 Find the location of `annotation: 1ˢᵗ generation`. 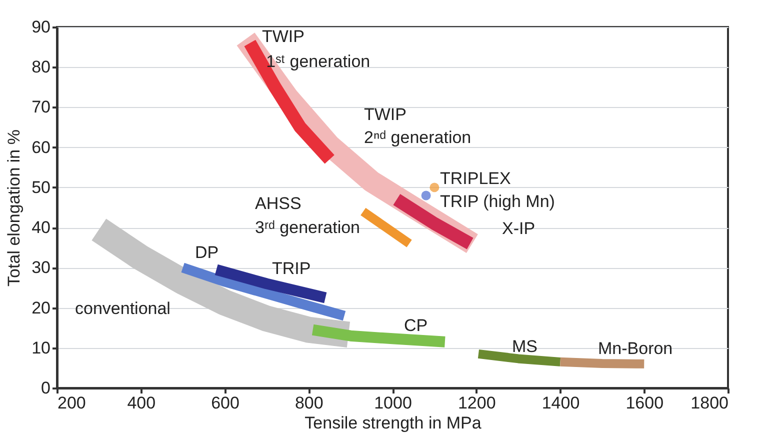

annotation: 1ˢᵗ generation is located at coordinates (318, 61).